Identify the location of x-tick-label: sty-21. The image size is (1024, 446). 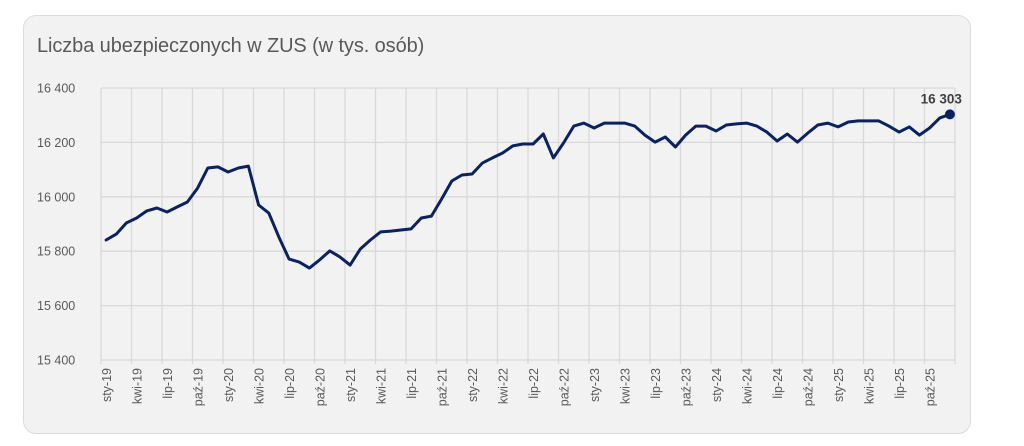
(351, 385).